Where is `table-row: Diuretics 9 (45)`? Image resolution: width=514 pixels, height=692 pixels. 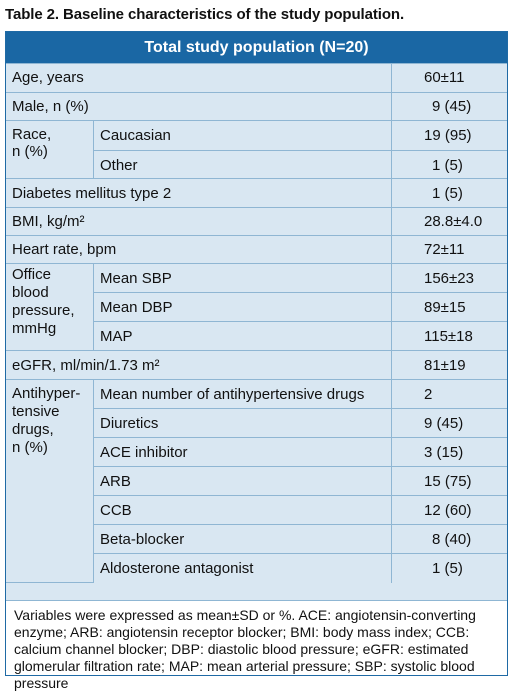
table-row: Diuretics 9 (45) is located at coordinates (256, 423).